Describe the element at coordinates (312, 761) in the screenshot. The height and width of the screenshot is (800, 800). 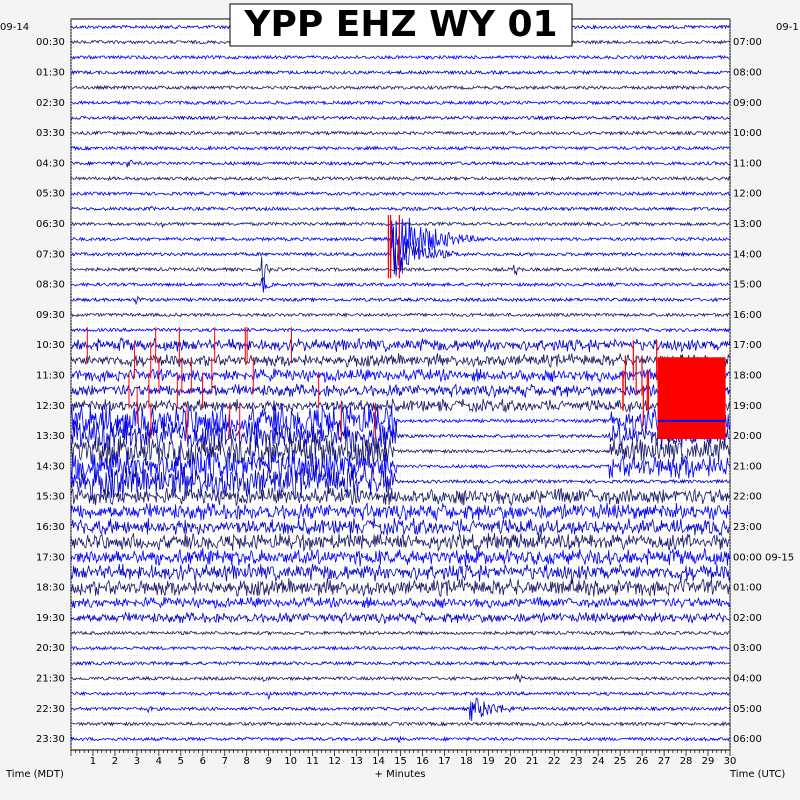
I see `x-tick-label: 11` at that location.